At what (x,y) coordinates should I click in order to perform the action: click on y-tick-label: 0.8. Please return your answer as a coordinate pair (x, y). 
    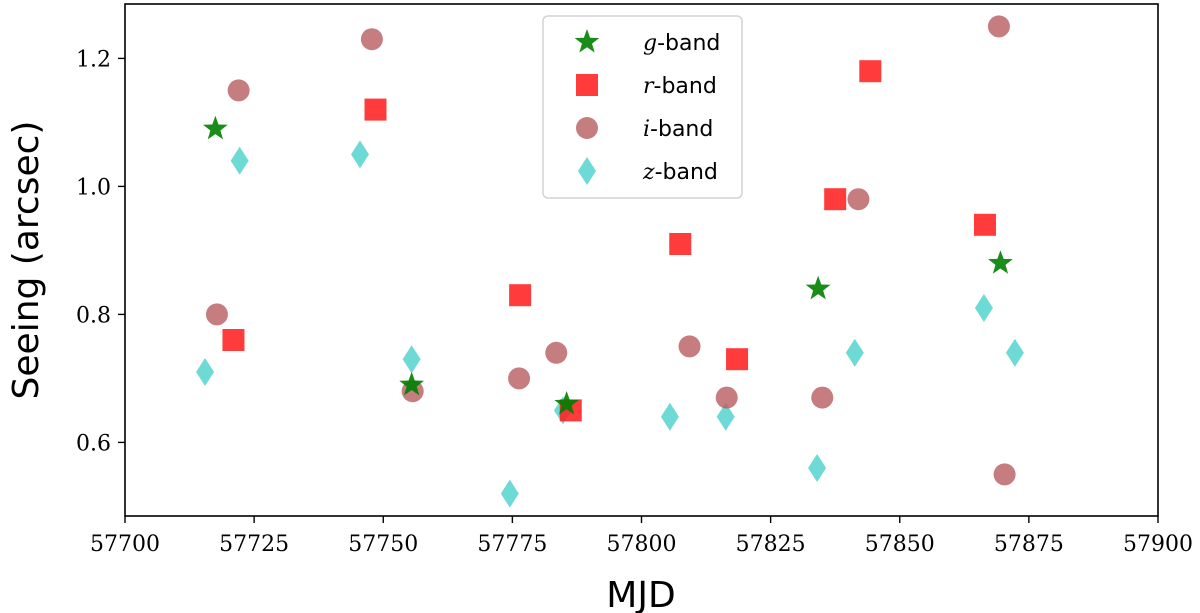
    Looking at the image, I should click on (93, 315).